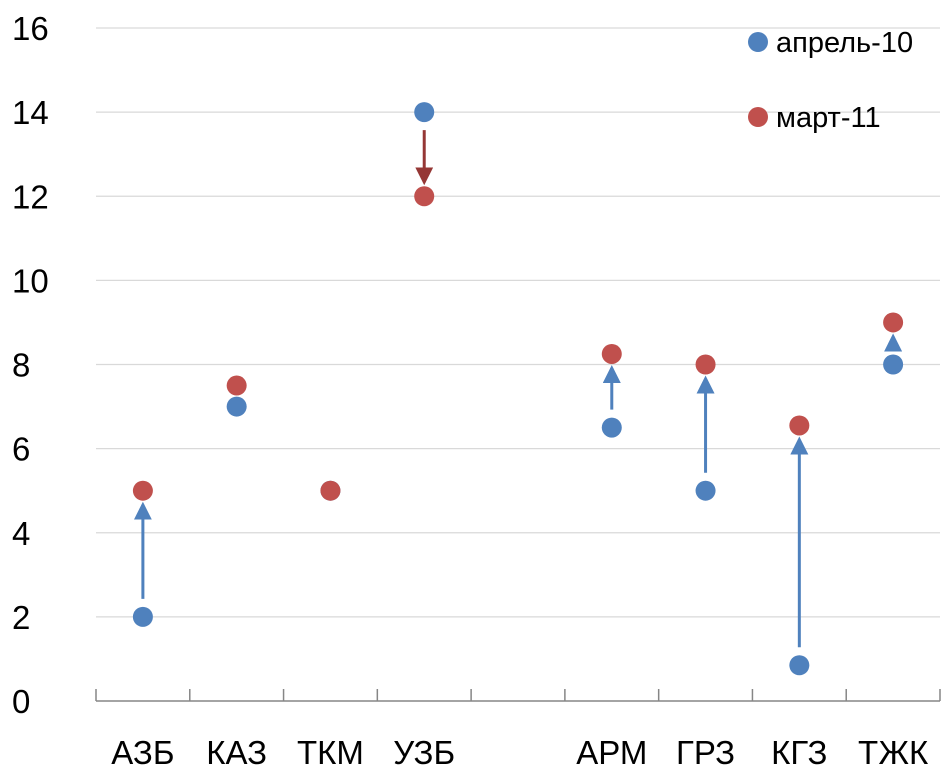 The width and height of the screenshot is (944, 771). Describe the element at coordinates (236, 752) in the screenshot. I see `x-tick-label: КАЗ` at that location.